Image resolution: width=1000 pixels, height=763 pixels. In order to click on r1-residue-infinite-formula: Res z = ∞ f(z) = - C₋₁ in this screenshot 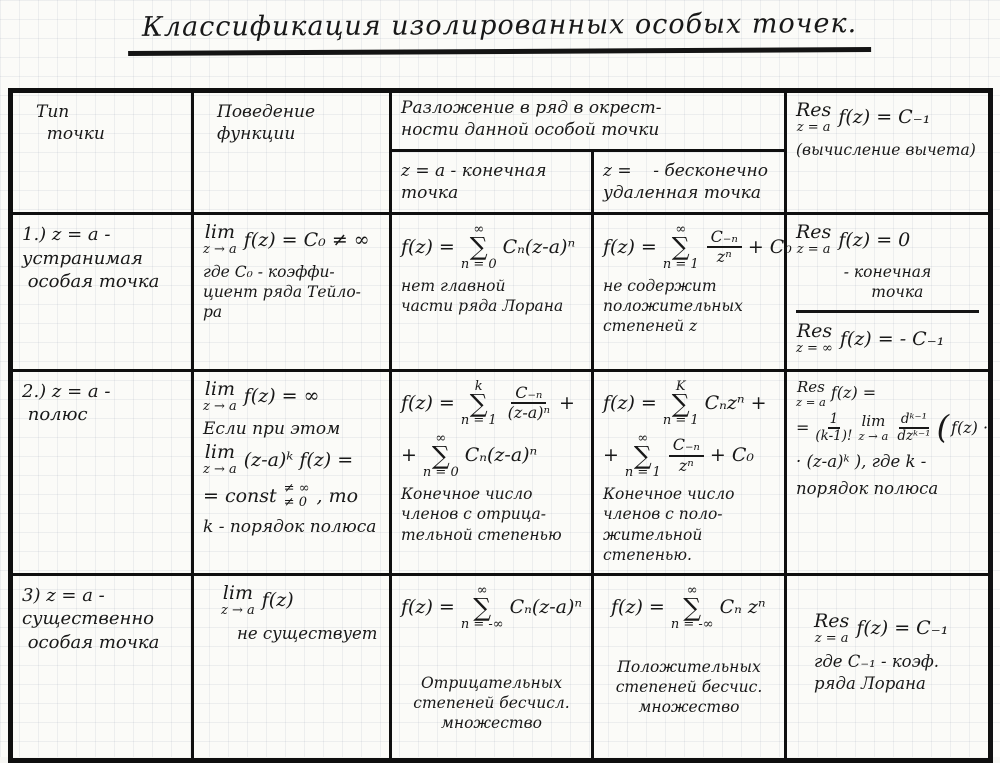, I will do `click(887, 338)`.